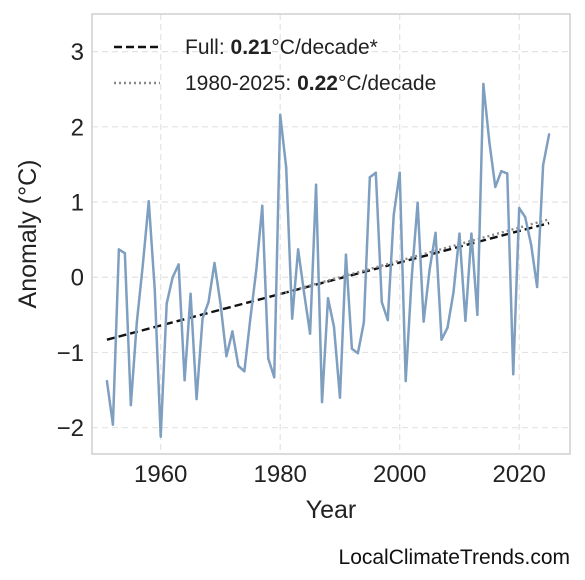 This screenshot has height=580, width=585. I want to click on x-tick-label: 2000, so click(399, 474).